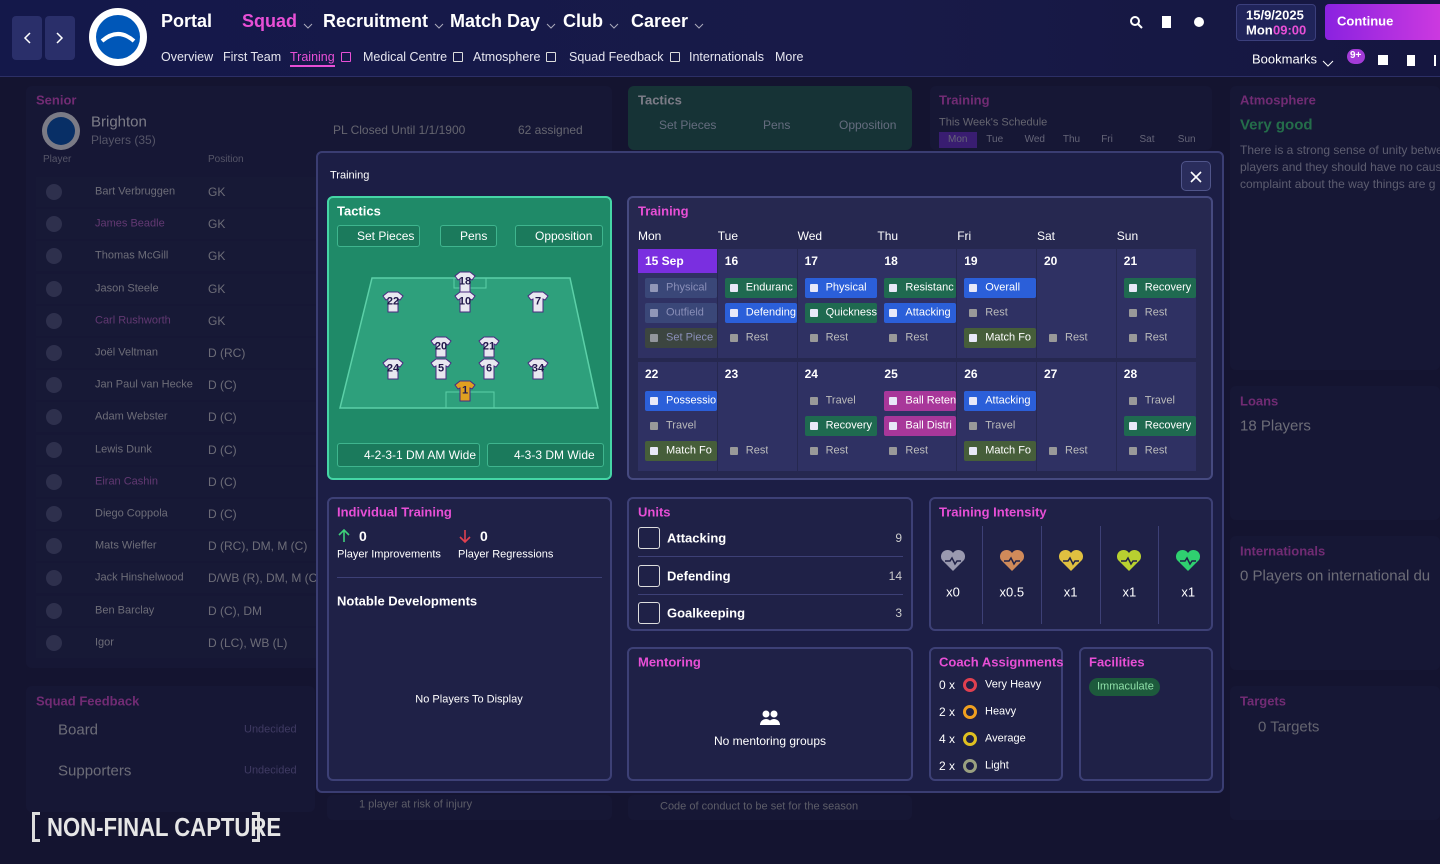 This screenshot has height=864, width=1440. I want to click on nav-item: Career, so click(660, 21).